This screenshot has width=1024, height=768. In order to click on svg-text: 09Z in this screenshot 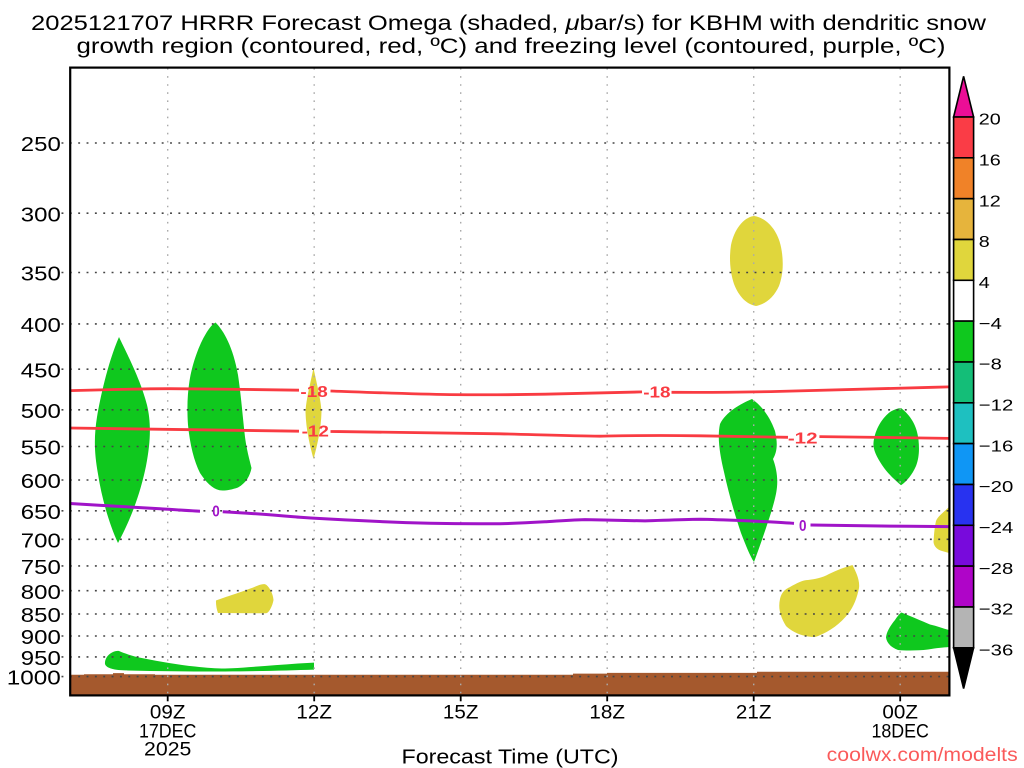, I will do `click(168, 713)`.